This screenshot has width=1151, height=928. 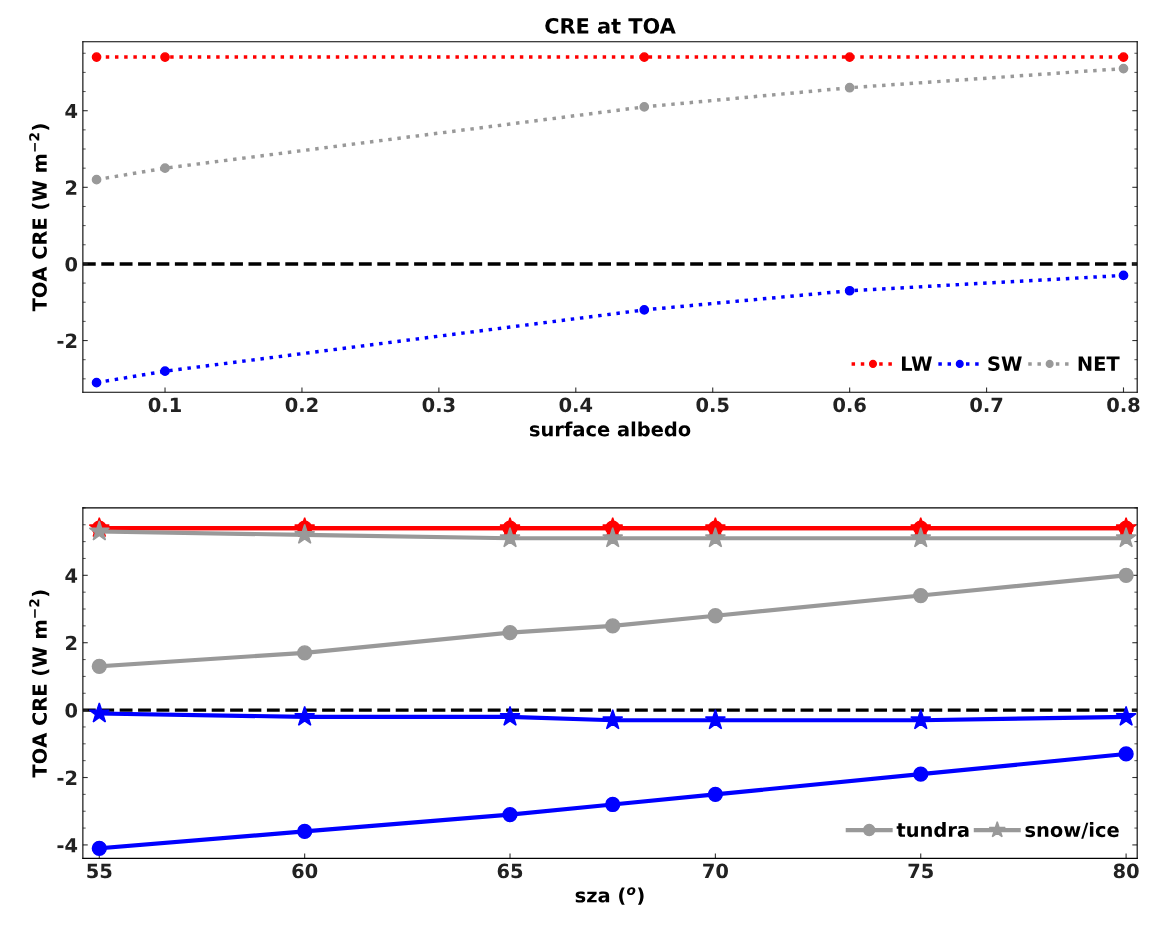 I want to click on x-tick-label: 80, so click(x=1126, y=871).